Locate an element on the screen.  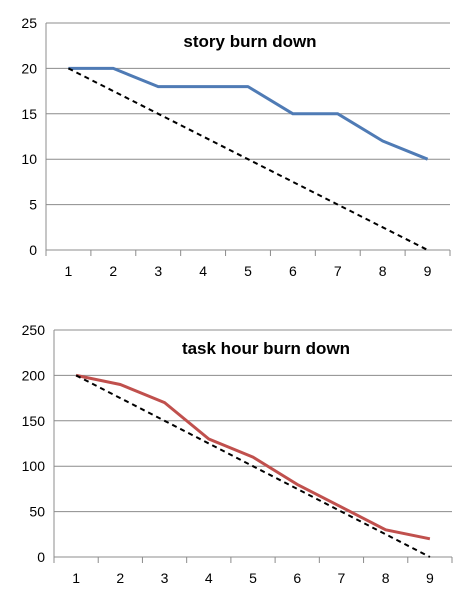
y-tick-label: 250 is located at coordinates (34, 330).